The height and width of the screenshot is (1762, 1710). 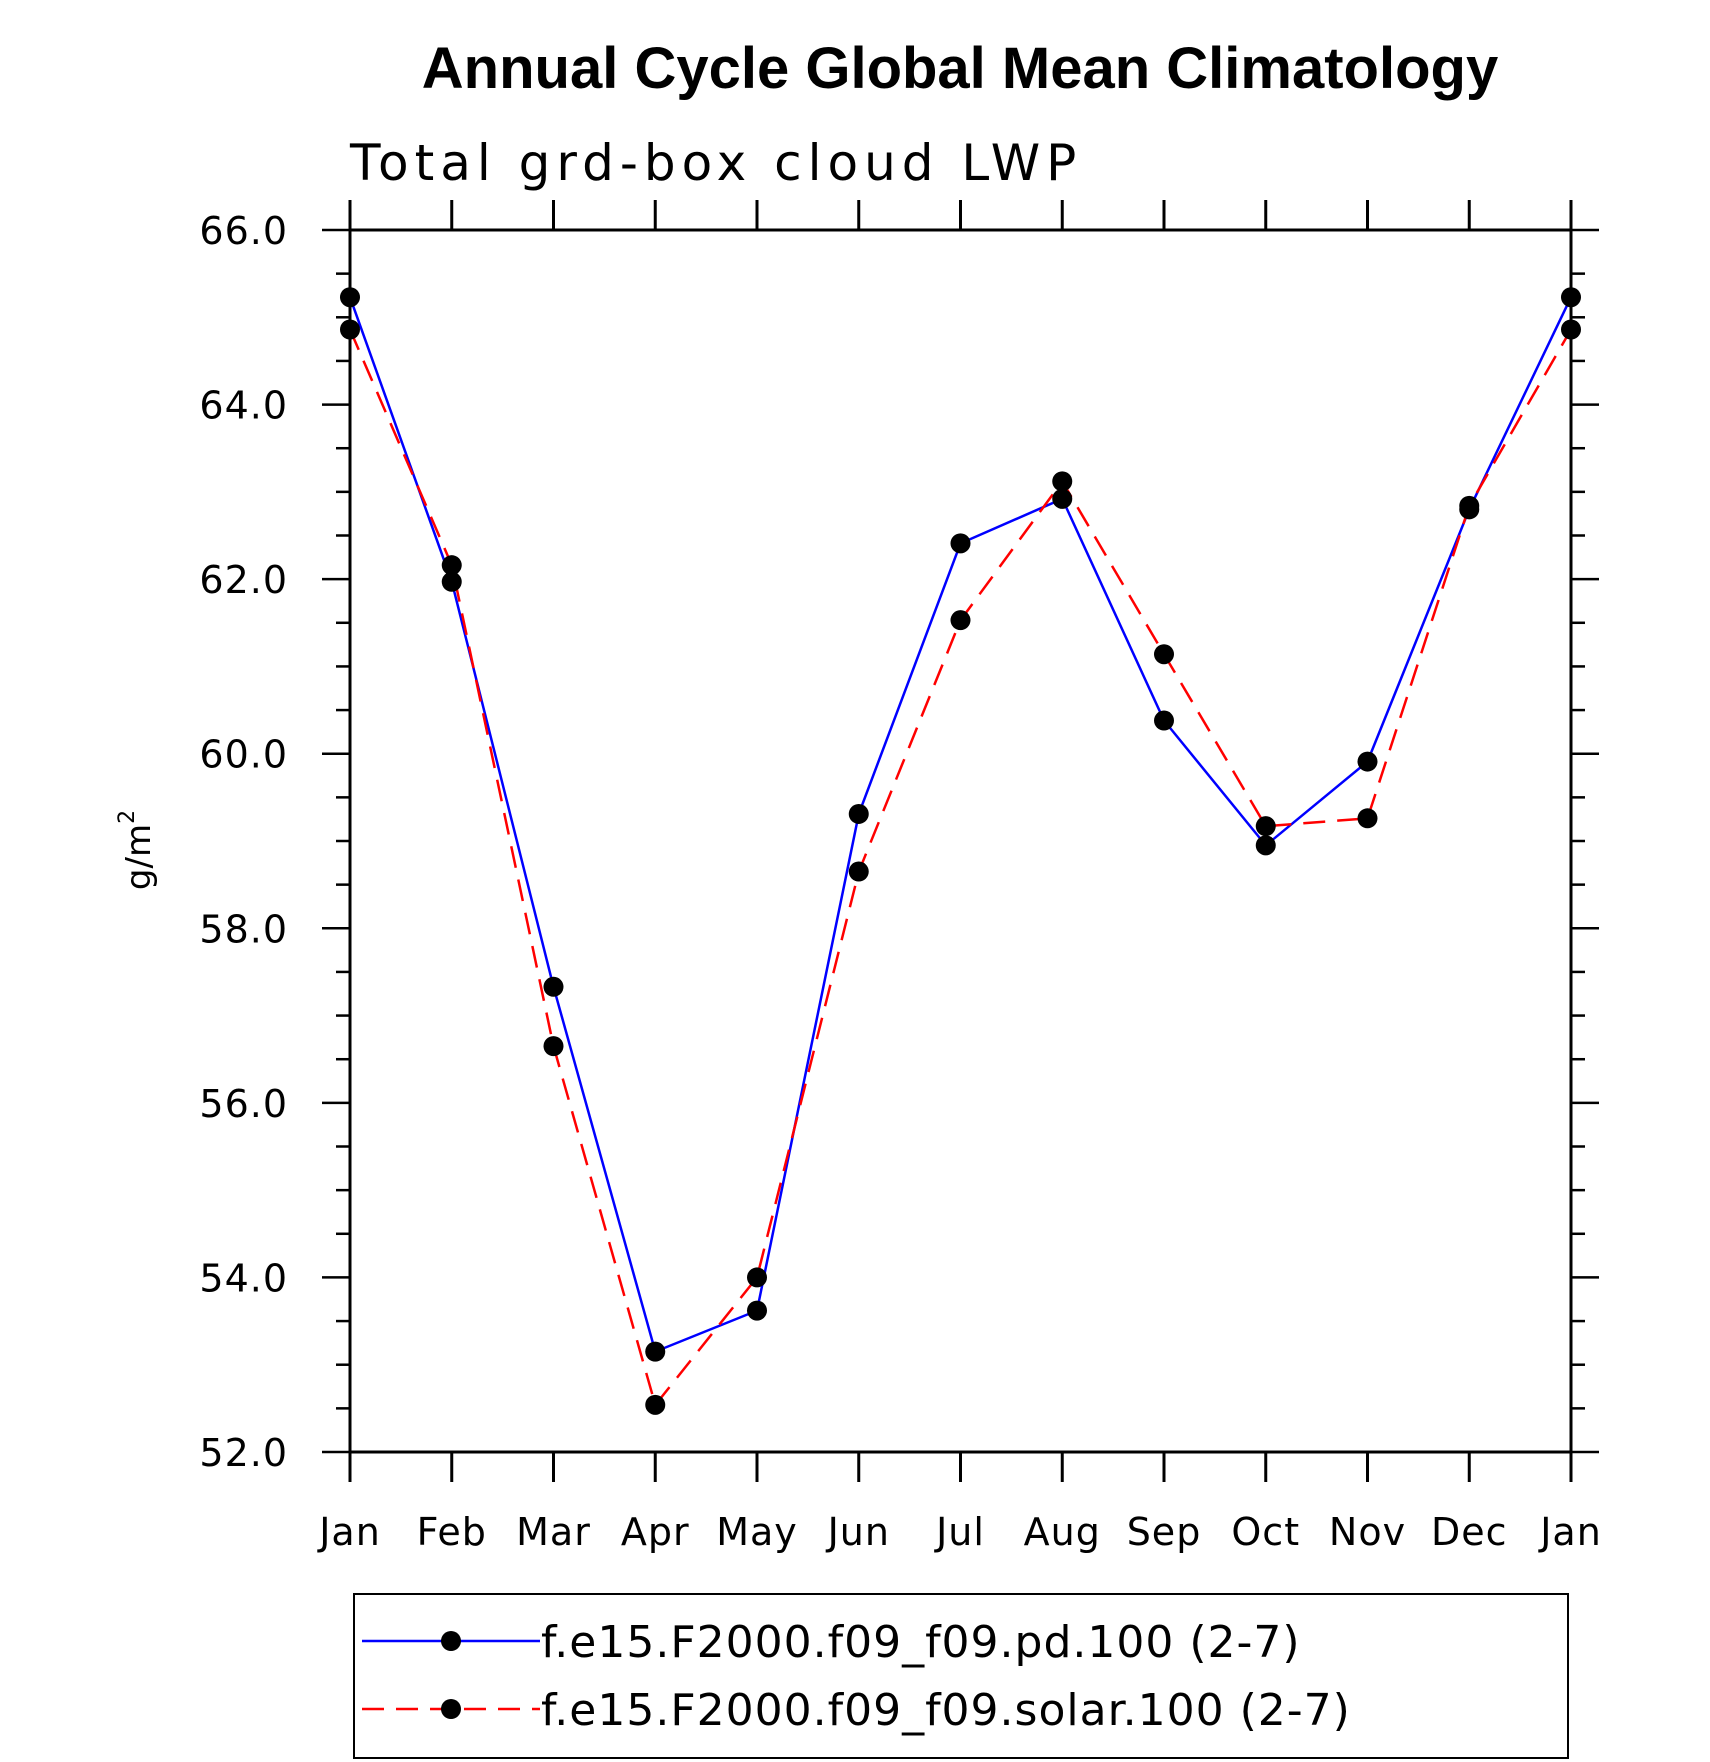 I want to click on x-tick-label: Jul, so click(x=959, y=1532).